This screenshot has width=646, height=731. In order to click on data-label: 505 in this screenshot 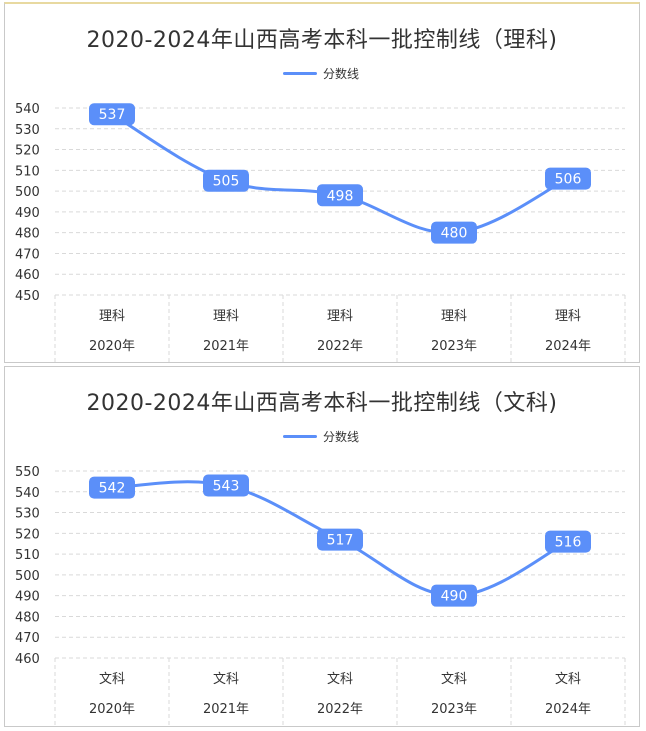, I will do `click(226, 182)`.